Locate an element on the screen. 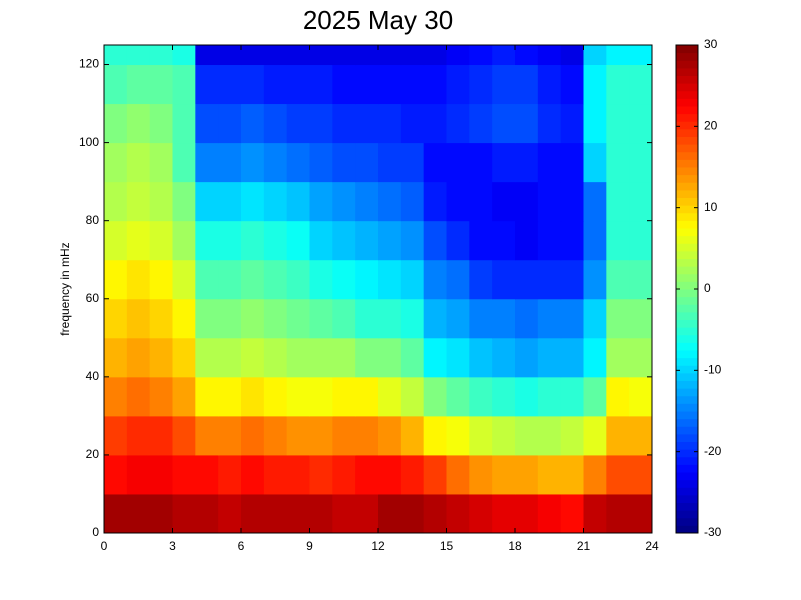  x-tick-label: 9 is located at coordinates (309, 546).